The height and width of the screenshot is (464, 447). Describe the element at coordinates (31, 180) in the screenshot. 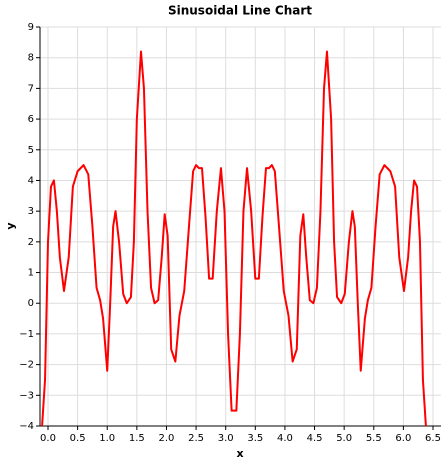

I see `y-tick-label: 4` at that location.